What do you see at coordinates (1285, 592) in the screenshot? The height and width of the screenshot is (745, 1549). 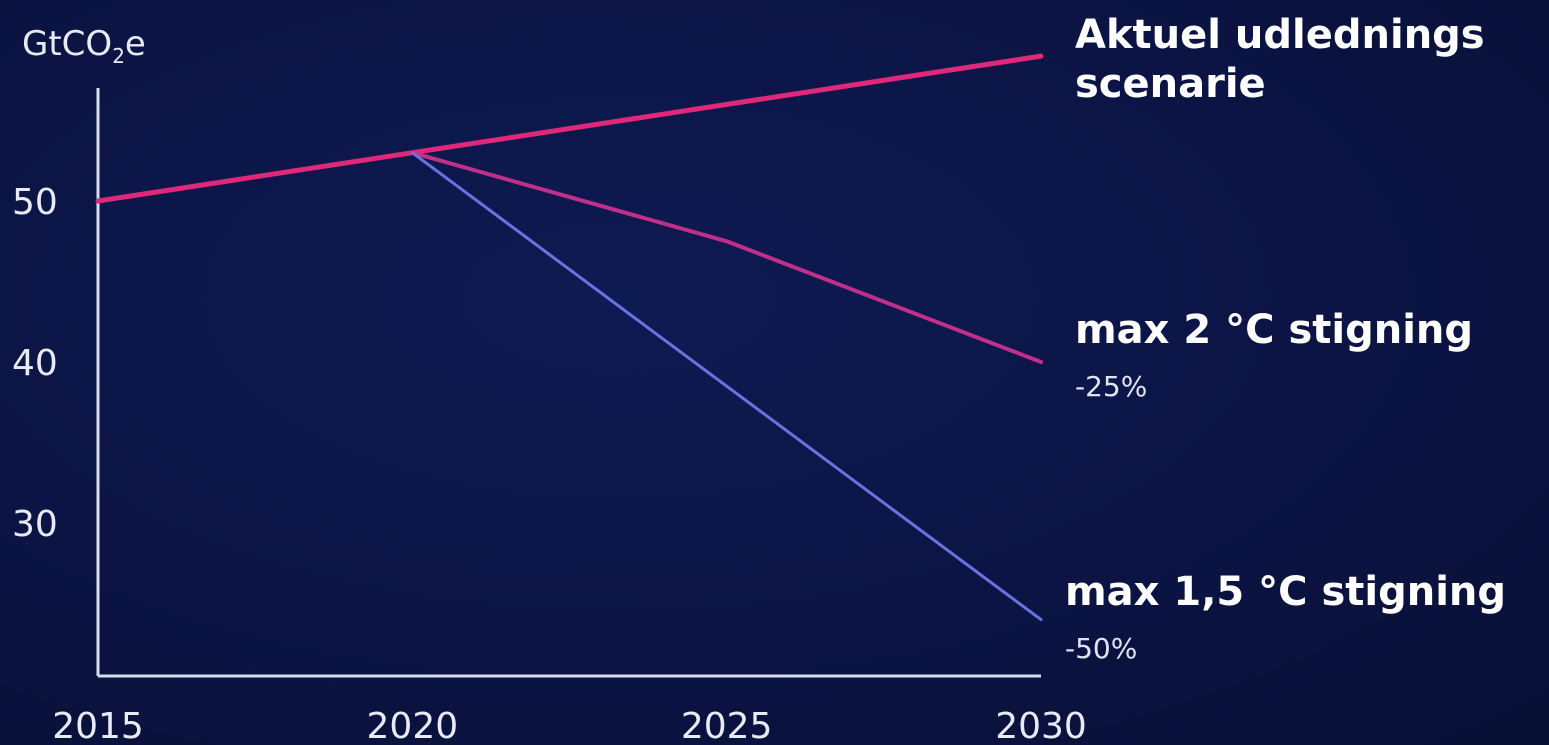 I see `series-label-one-point-five: max 1,5 °C stigning` at bounding box center [1285, 592].